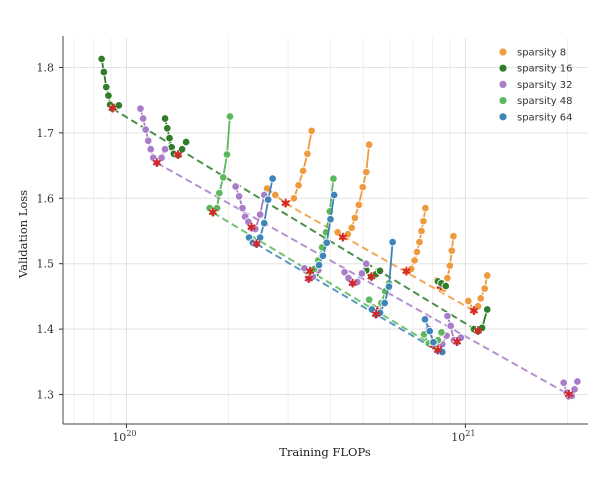  I want to click on legend-label: sparsity 48, so click(545, 101).